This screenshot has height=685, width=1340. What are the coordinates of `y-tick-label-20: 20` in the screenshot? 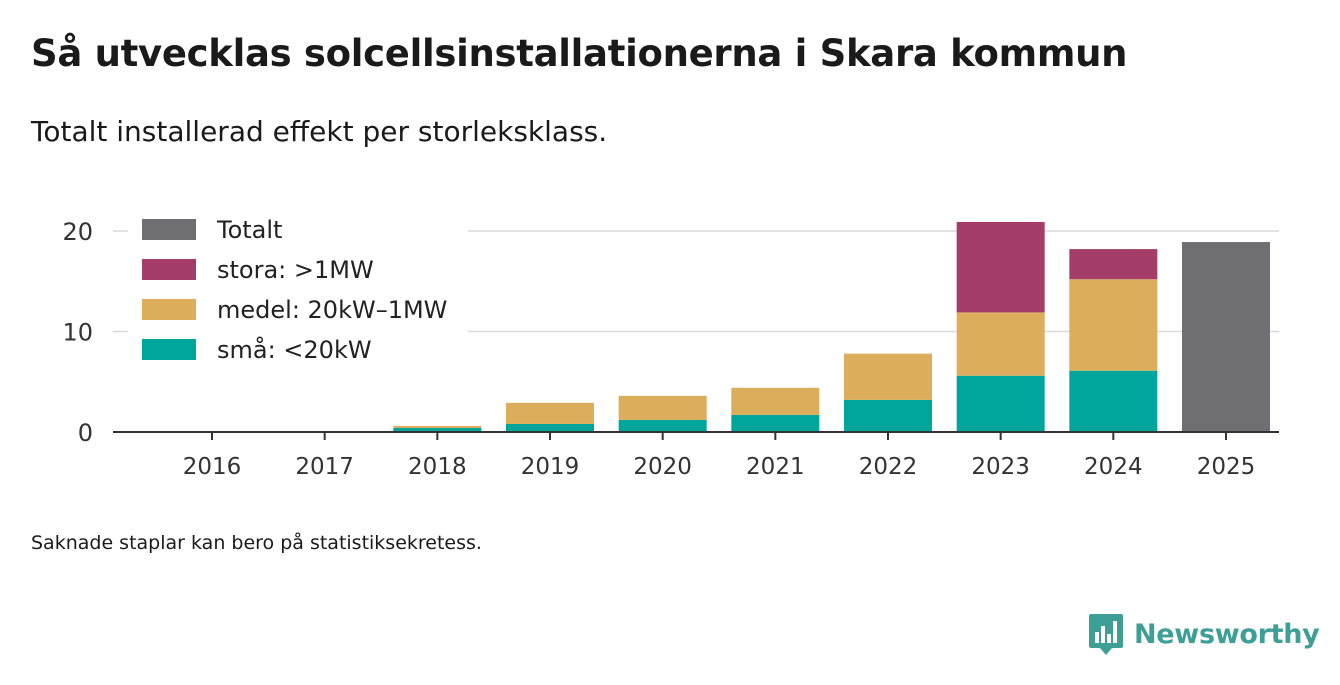 It's located at (77, 232).